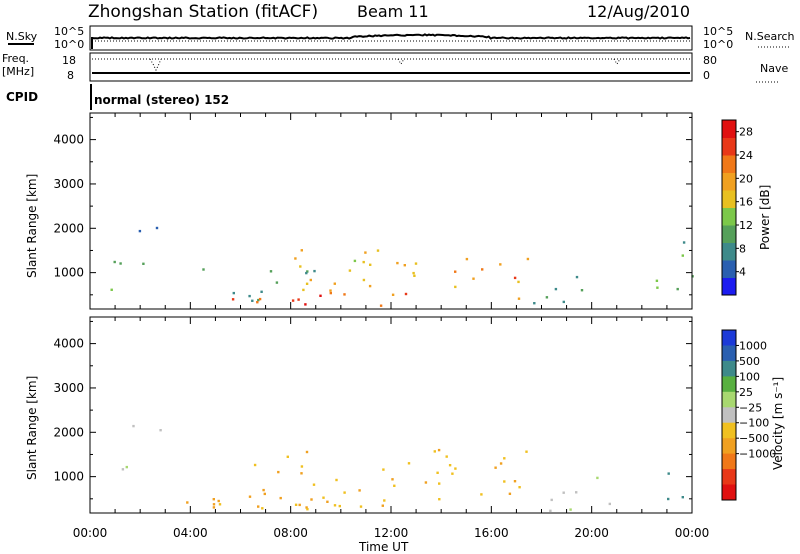  I want to click on time-axis-labels: 00:00 04:00 08:00 12:00 16:00 20:00 00:00, so click(391, 533).